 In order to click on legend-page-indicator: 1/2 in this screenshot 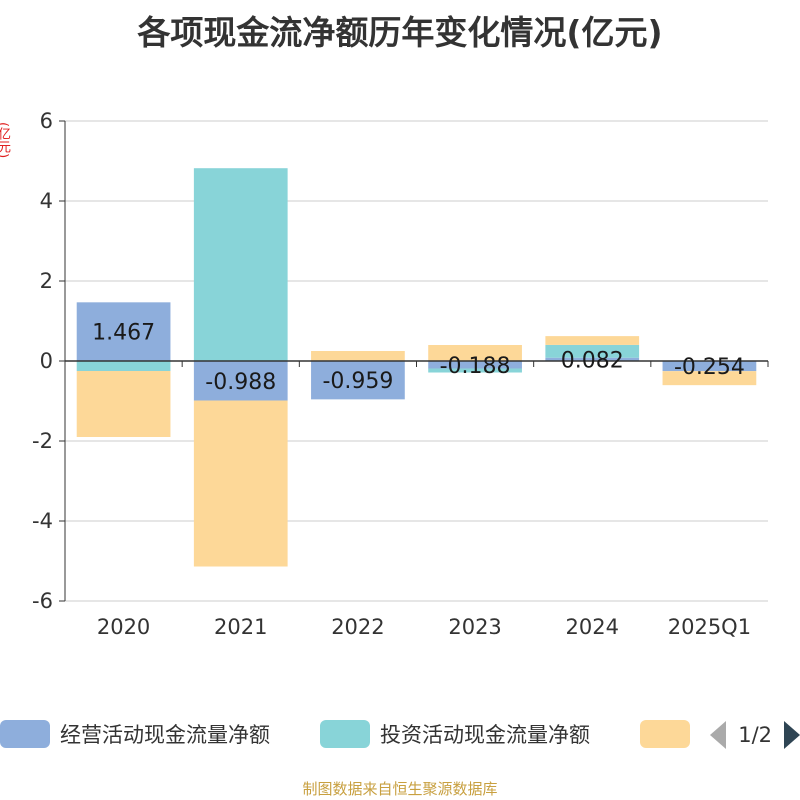, I will do `click(755, 735)`.